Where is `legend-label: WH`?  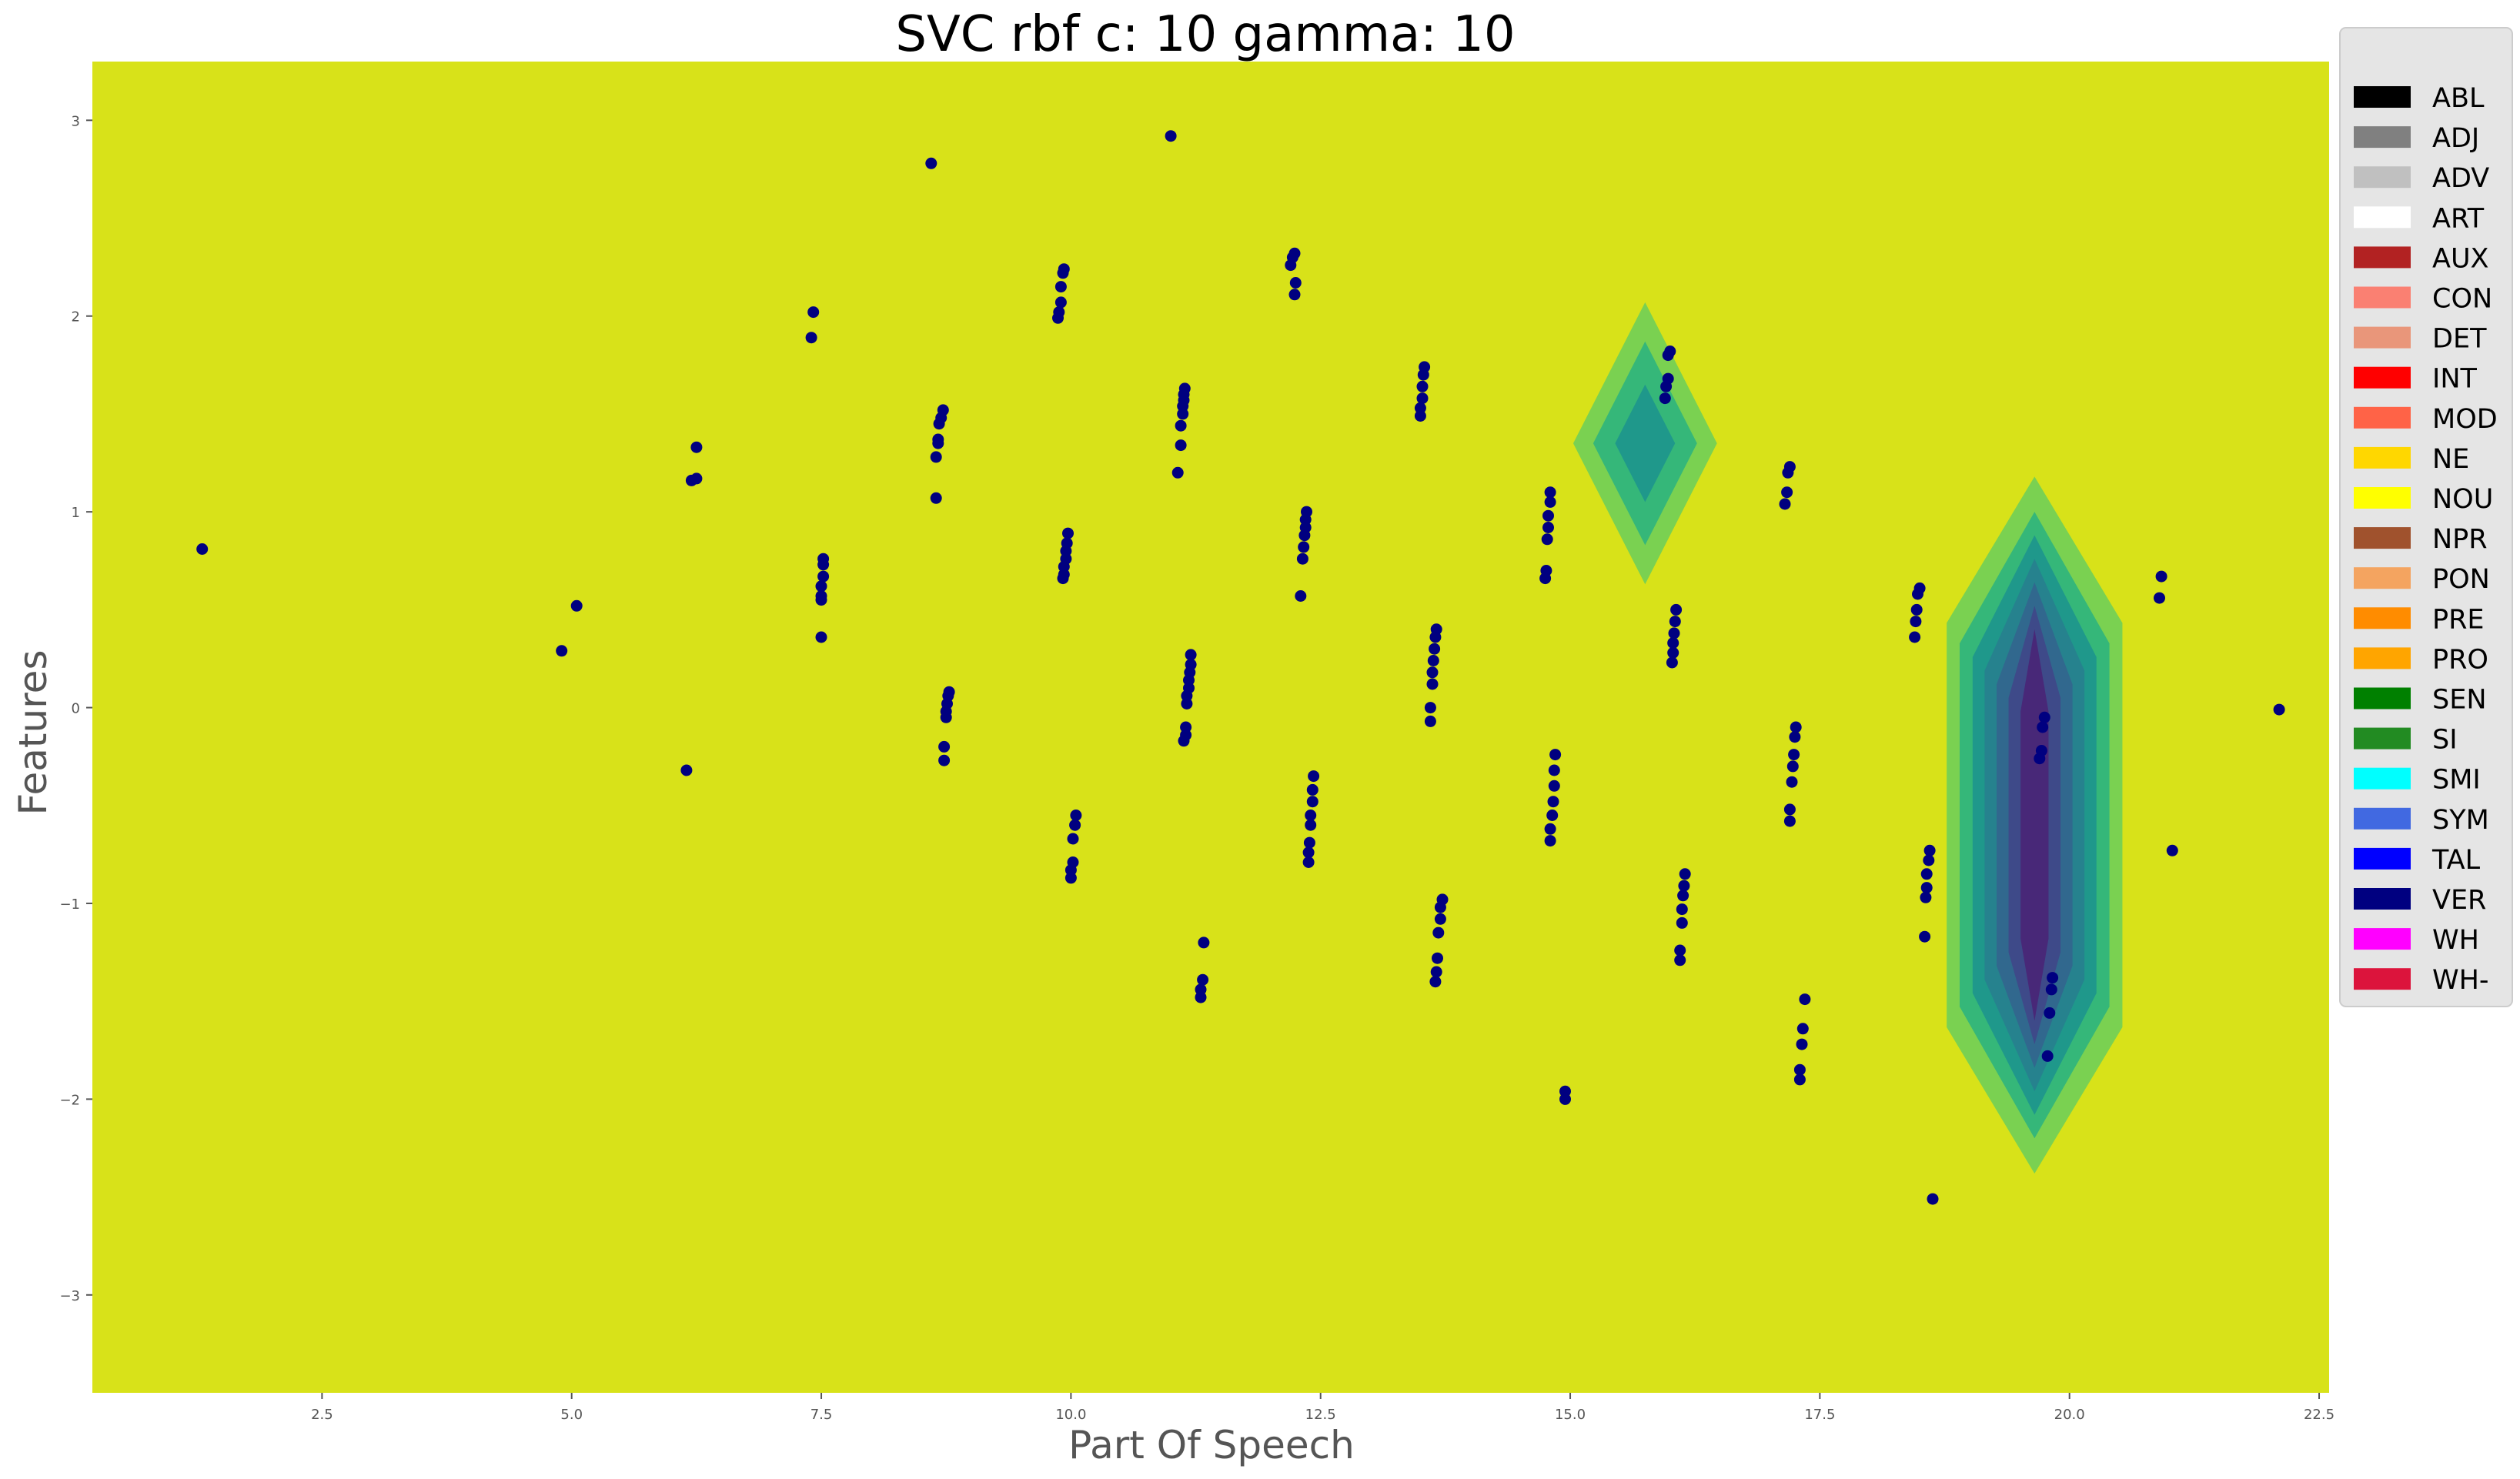
legend-label: WH is located at coordinates (2455, 941).